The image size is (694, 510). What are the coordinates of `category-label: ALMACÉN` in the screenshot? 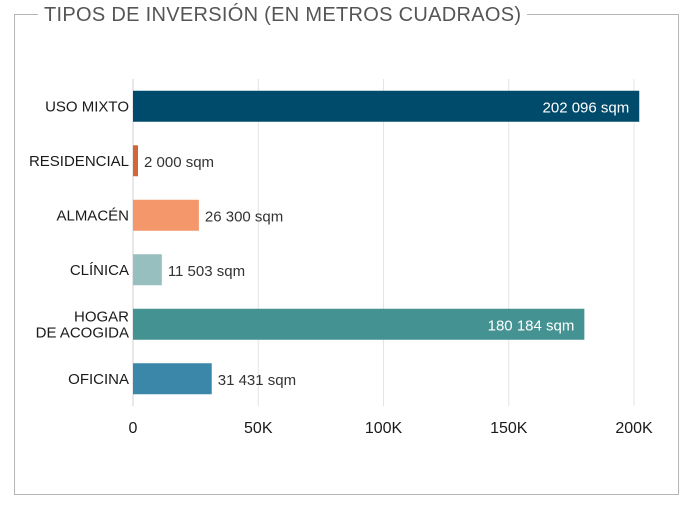 It's located at (92, 215).